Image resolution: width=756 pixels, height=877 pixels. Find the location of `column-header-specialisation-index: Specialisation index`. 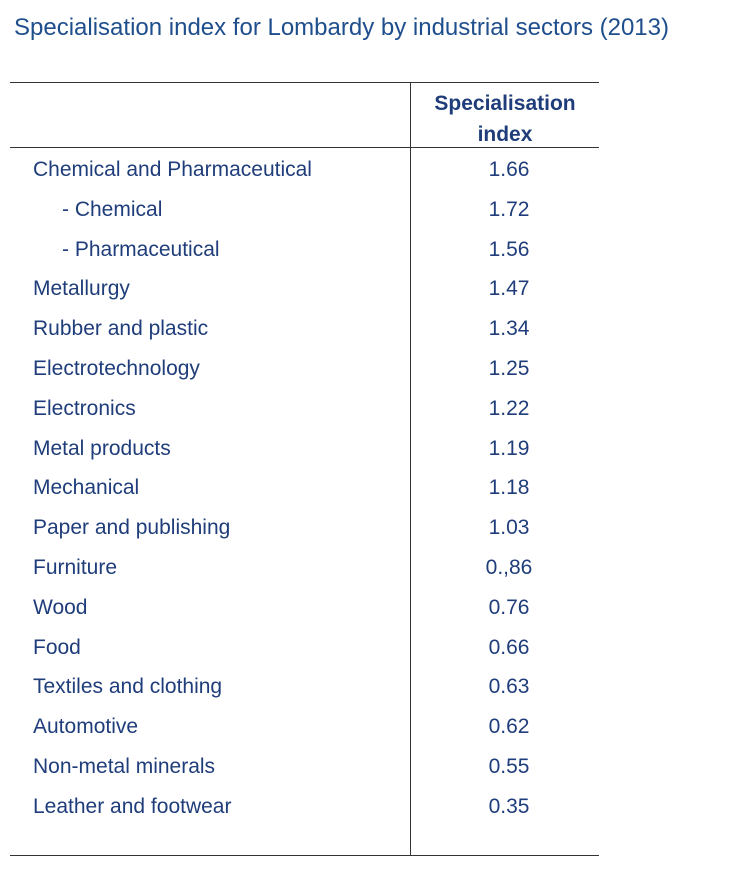

column-header-specialisation-index: Specialisation index is located at coordinates (505, 119).